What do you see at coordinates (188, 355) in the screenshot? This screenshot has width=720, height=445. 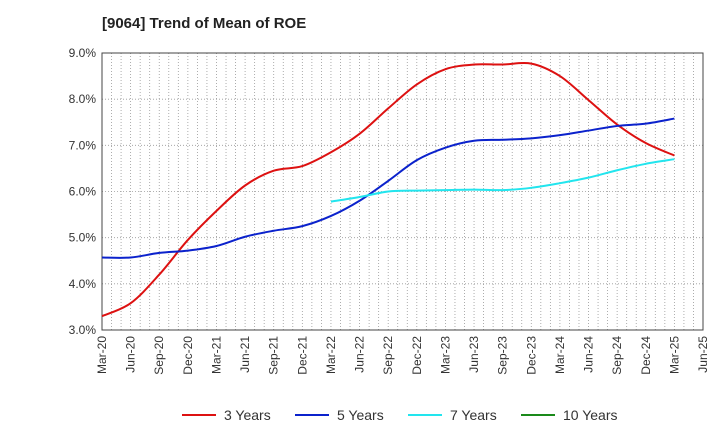 I see `x-tick-label: Dec-20` at bounding box center [188, 355].